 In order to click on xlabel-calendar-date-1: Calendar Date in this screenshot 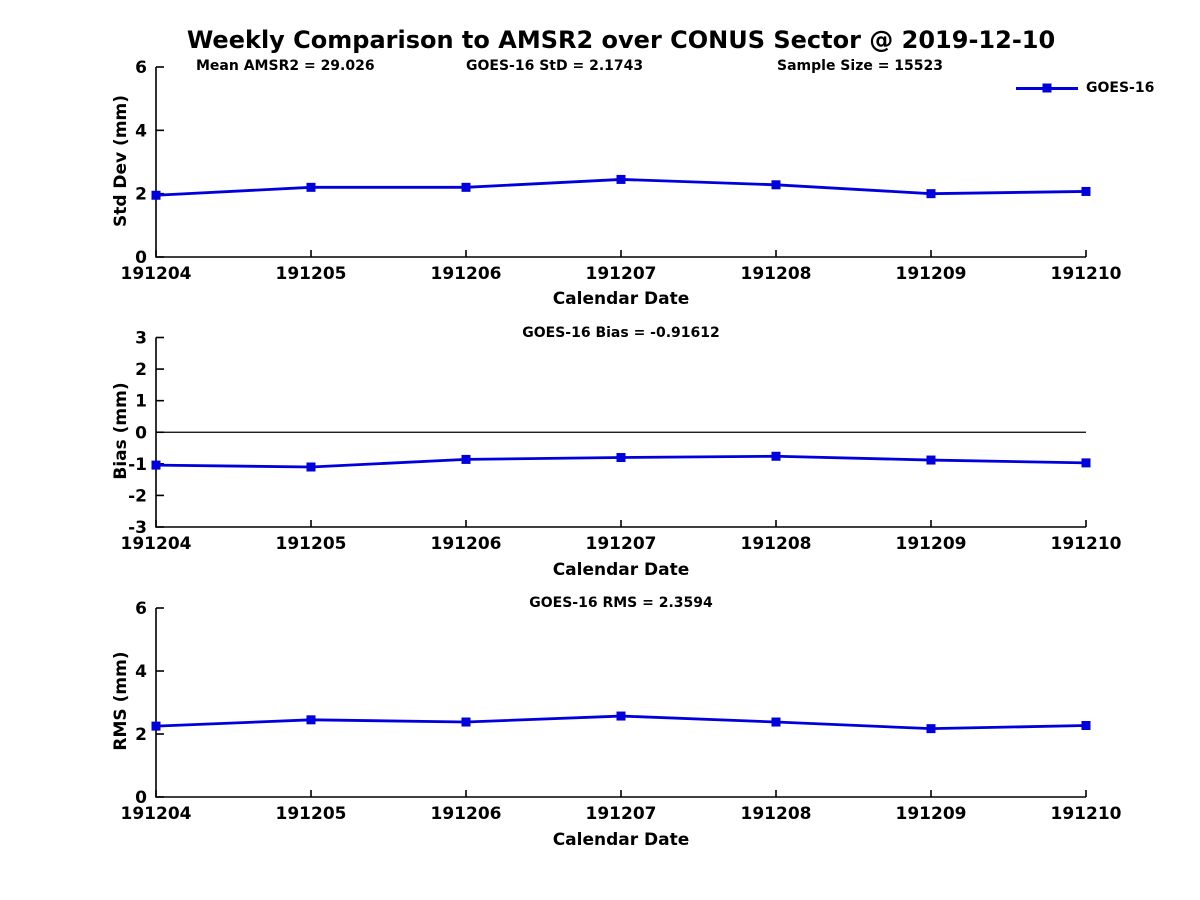, I will do `click(621, 299)`.